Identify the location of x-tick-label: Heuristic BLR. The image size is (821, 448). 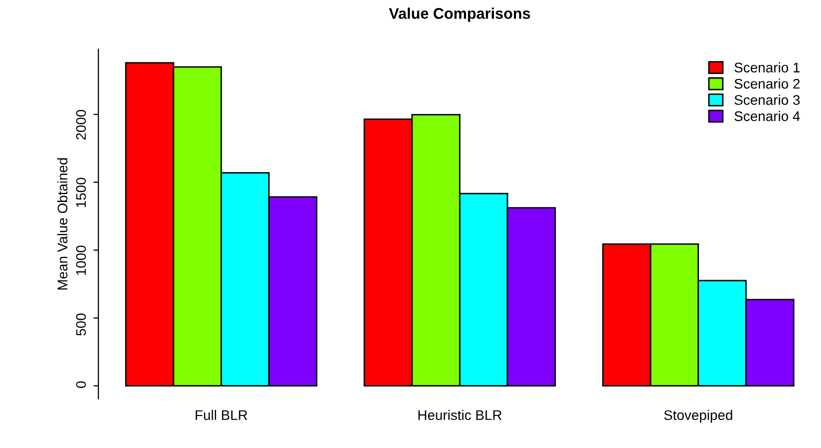
(460, 415).